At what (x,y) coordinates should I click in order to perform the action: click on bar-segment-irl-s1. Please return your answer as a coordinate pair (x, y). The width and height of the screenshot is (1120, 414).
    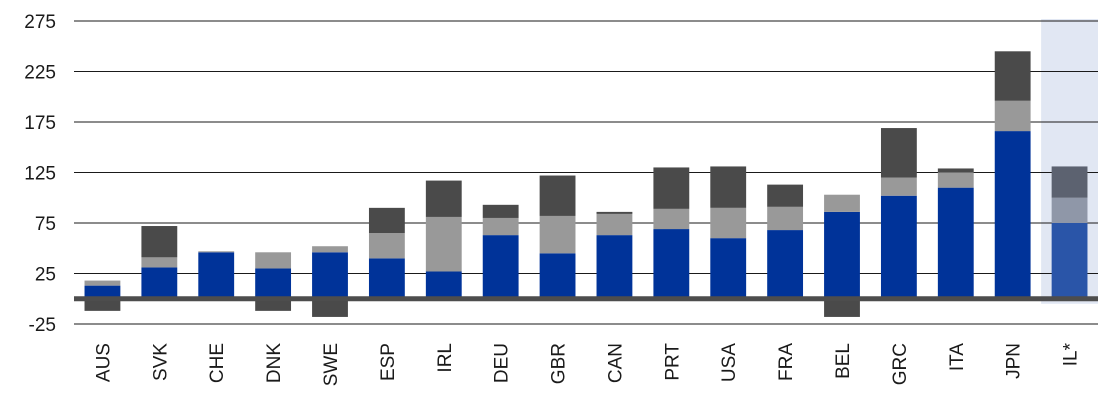
    Looking at the image, I should click on (443, 285).